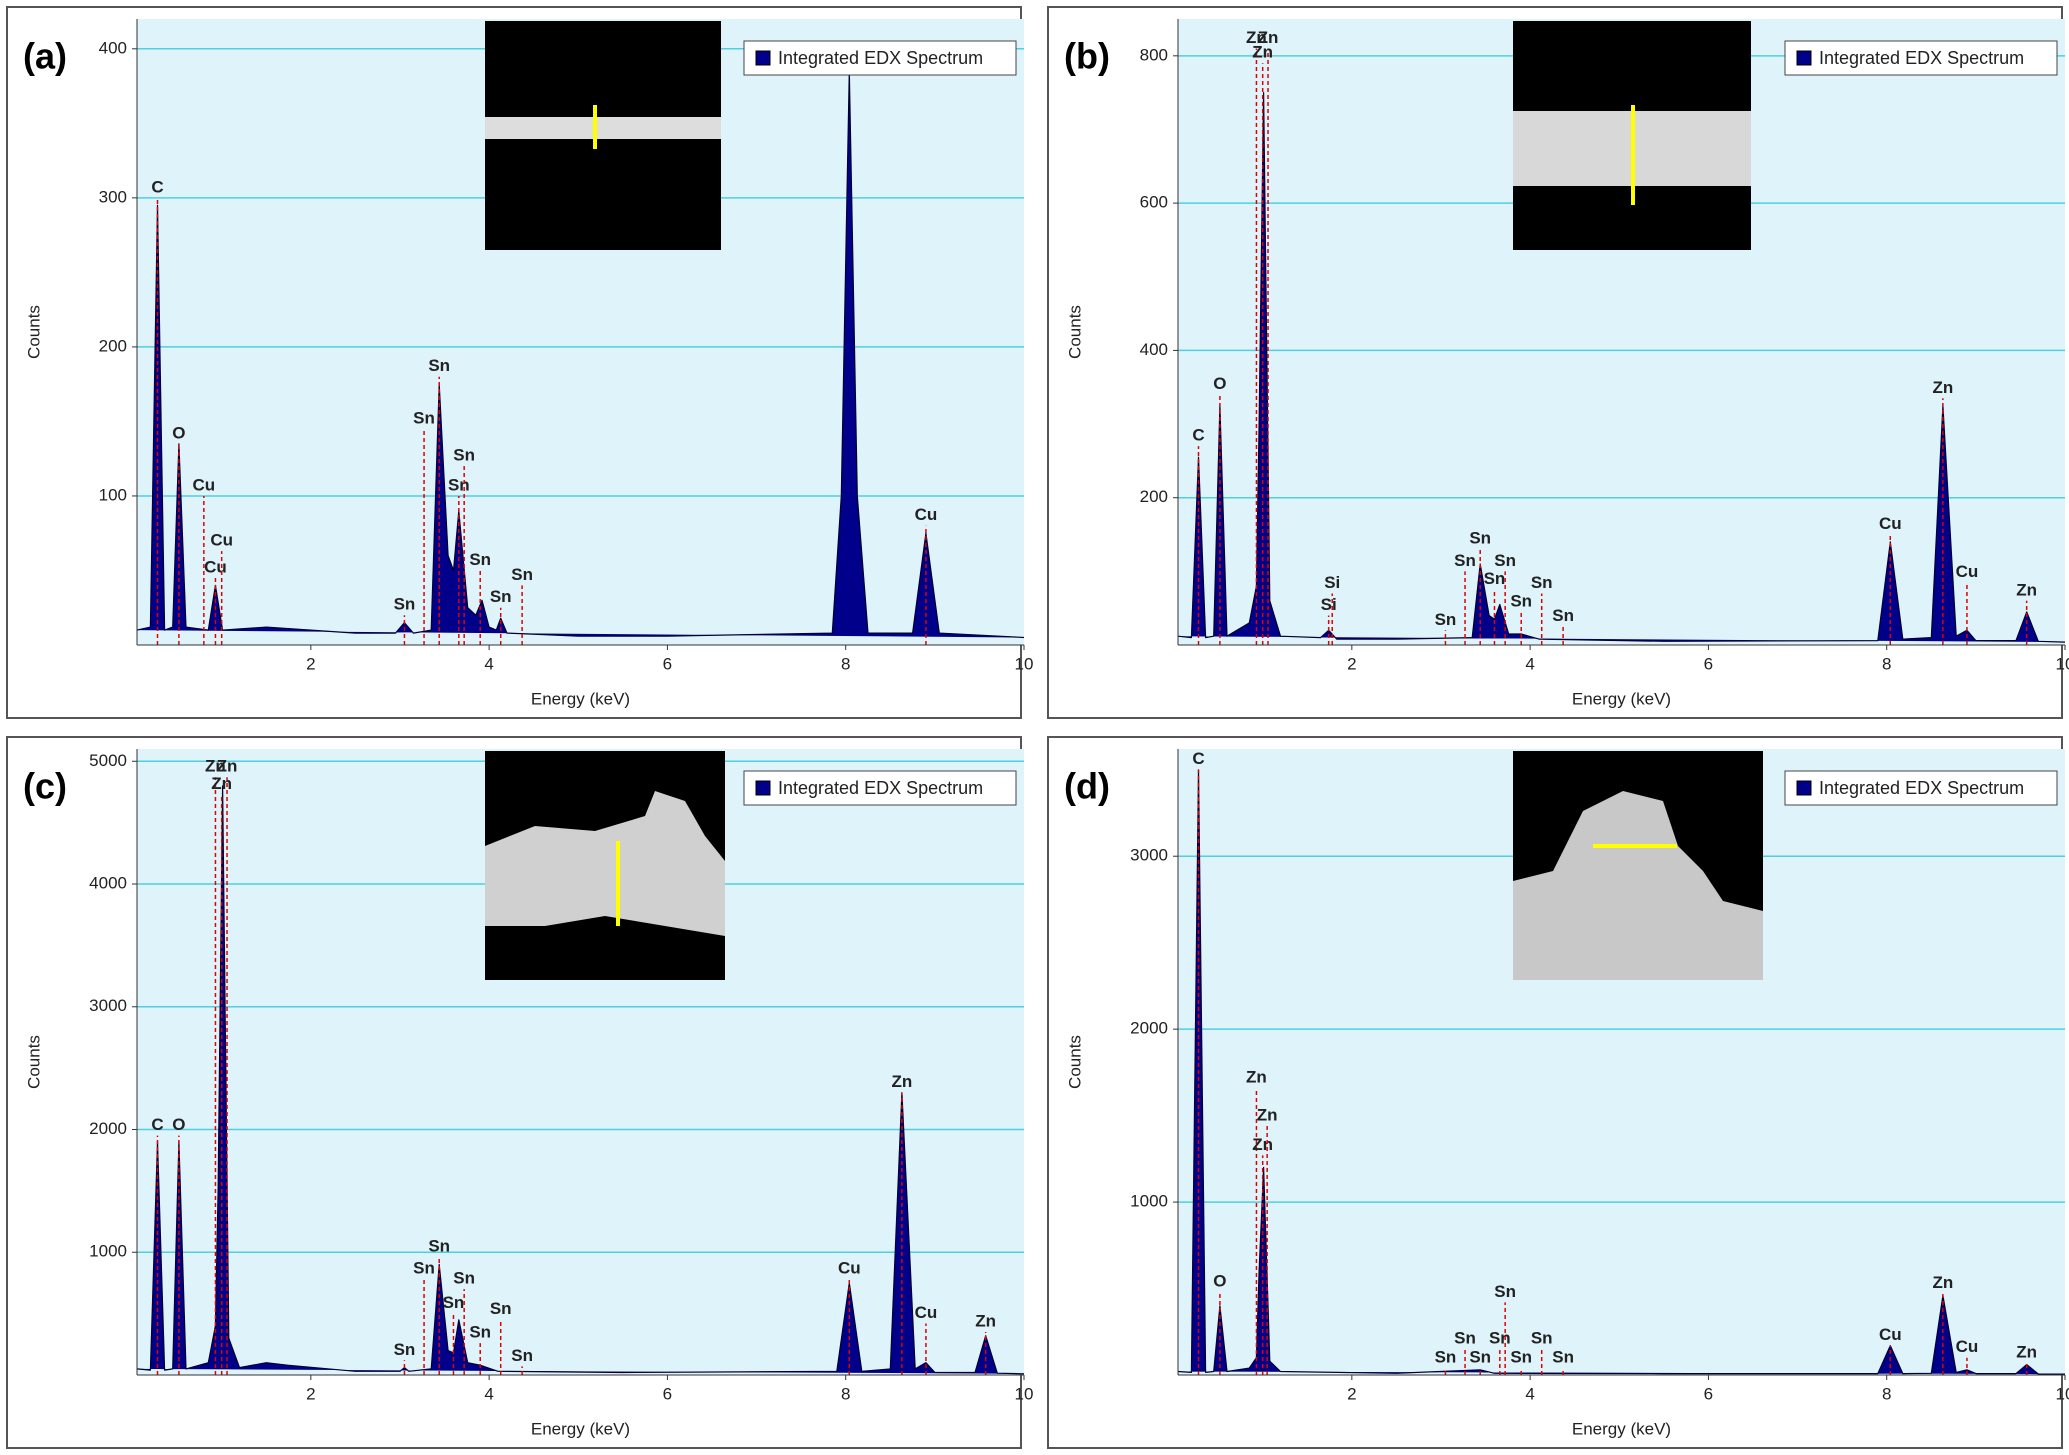 The width and height of the screenshot is (2069, 1455). What do you see at coordinates (113, 494) in the screenshot?
I see `y-tick-label: 100` at bounding box center [113, 494].